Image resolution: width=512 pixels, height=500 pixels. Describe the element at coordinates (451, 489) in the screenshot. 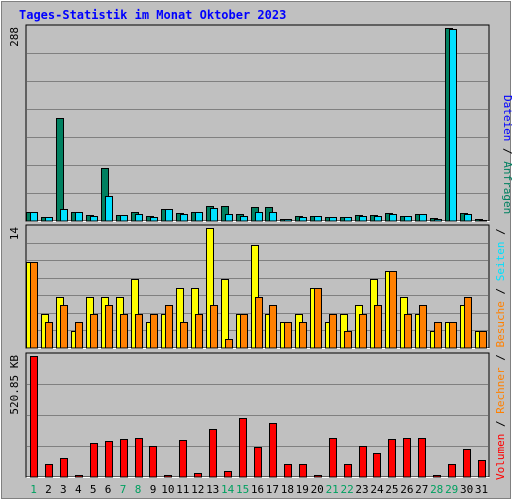

I see `x-label-day-29: 29` at that location.